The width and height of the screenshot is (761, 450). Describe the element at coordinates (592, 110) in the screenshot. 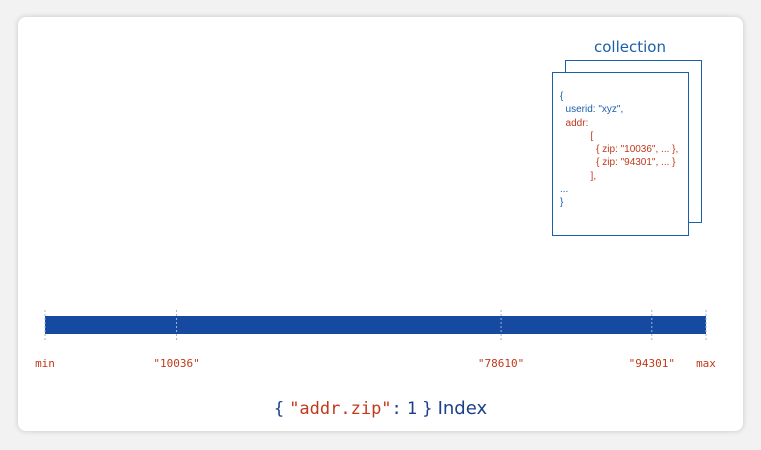

I see `document-line: userid: "xyz",` at that location.